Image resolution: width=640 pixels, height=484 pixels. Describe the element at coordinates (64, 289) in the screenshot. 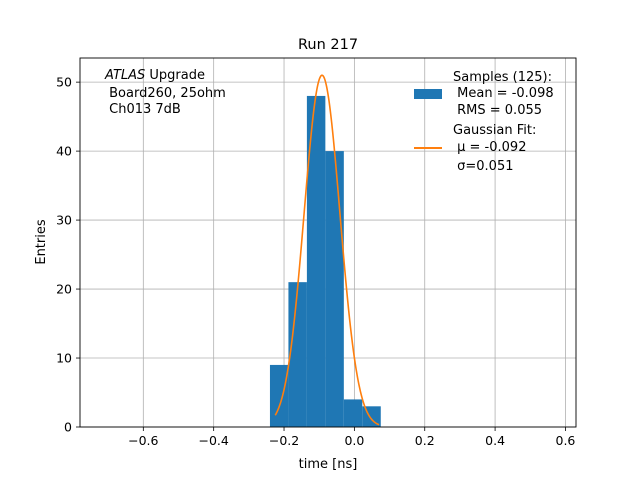

I see `y-tick-label: 20` at that location.